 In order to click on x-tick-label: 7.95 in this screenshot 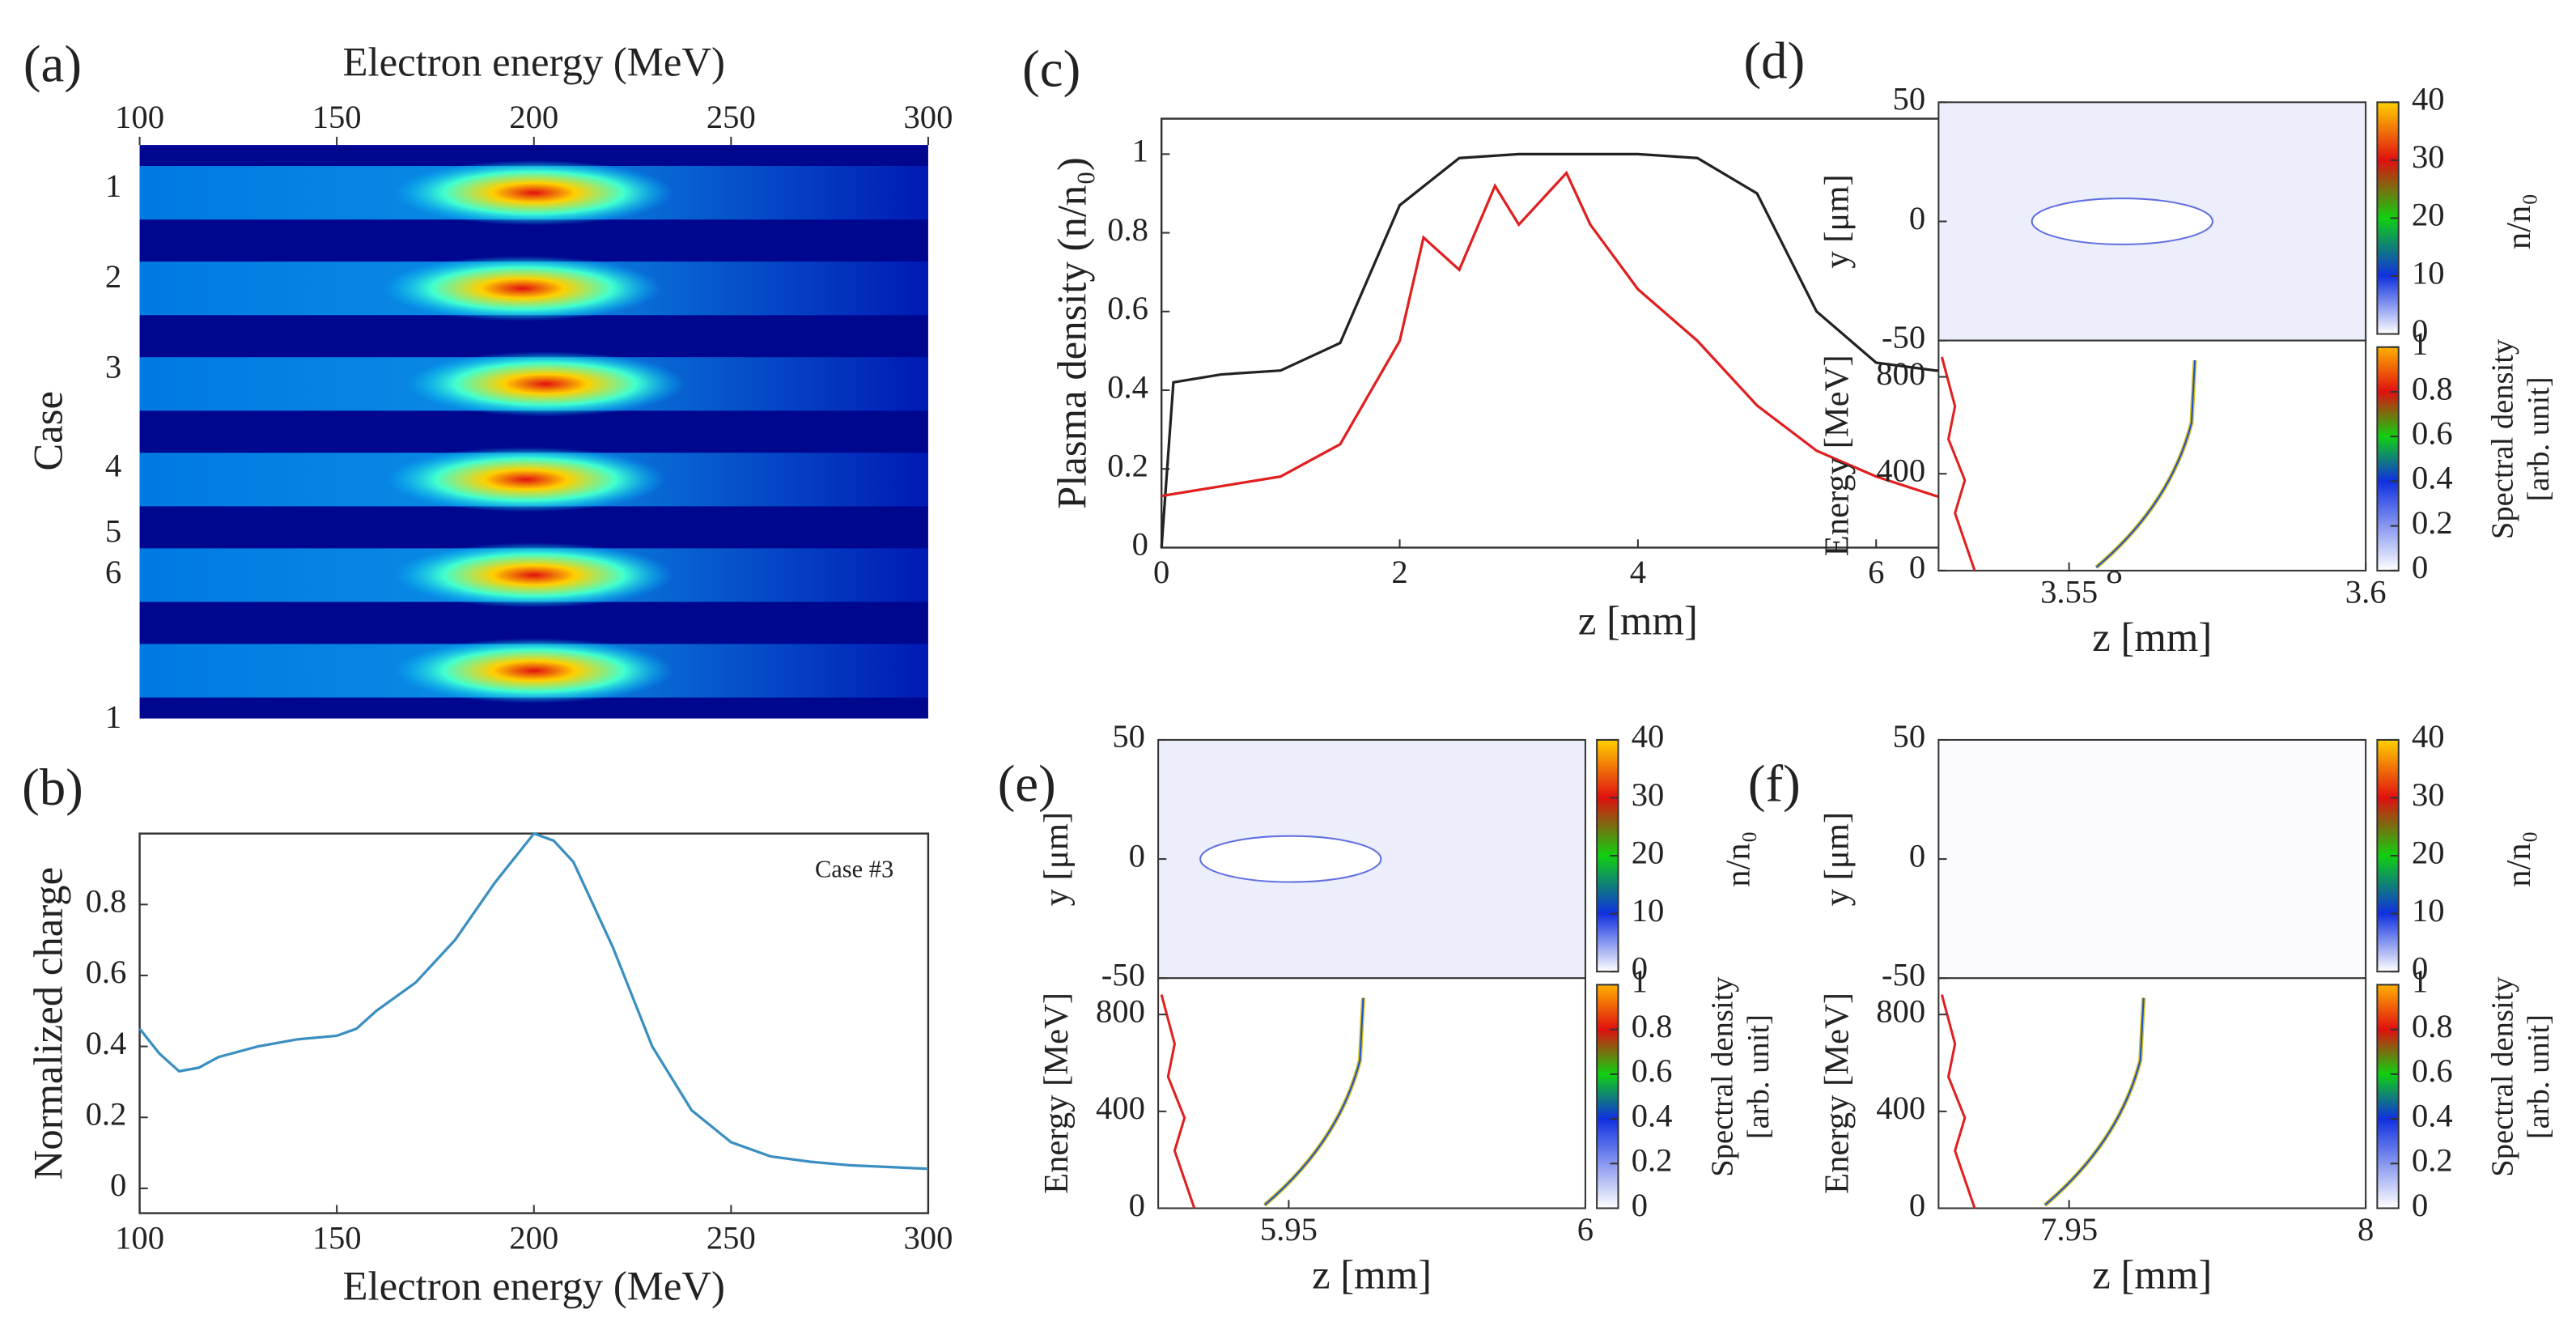, I will do `click(2069, 1229)`.